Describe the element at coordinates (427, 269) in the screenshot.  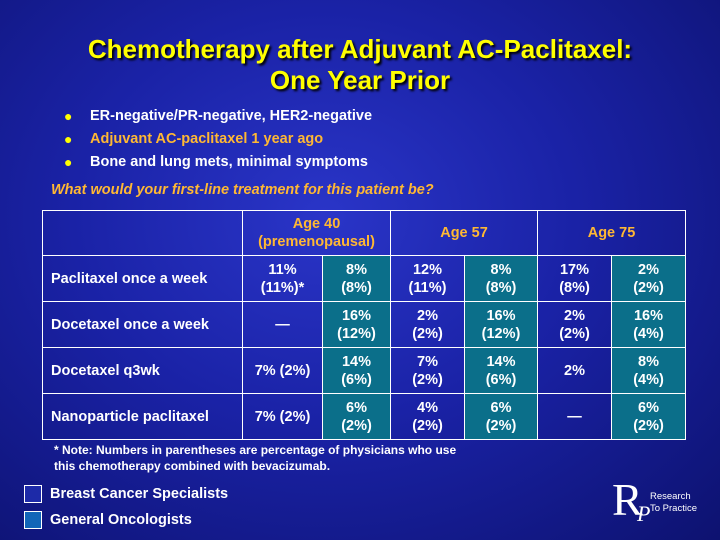
I see `cell-value: 12%` at that location.